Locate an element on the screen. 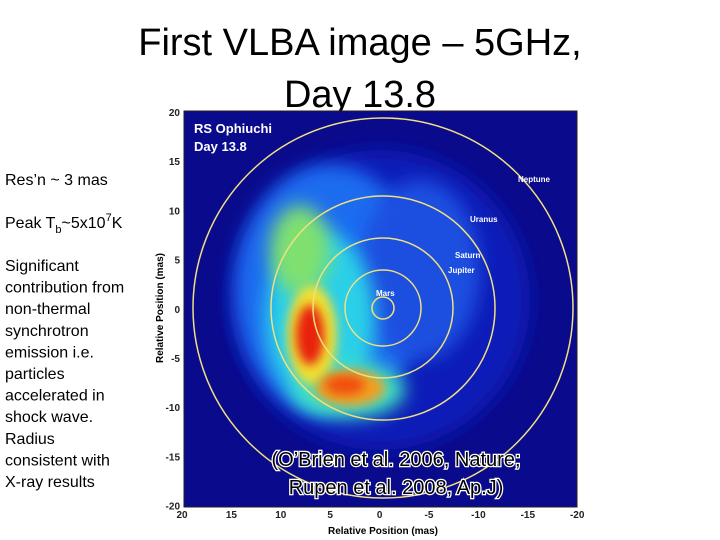 The image size is (720, 540). note-line: Radius is located at coordinates (30, 439).